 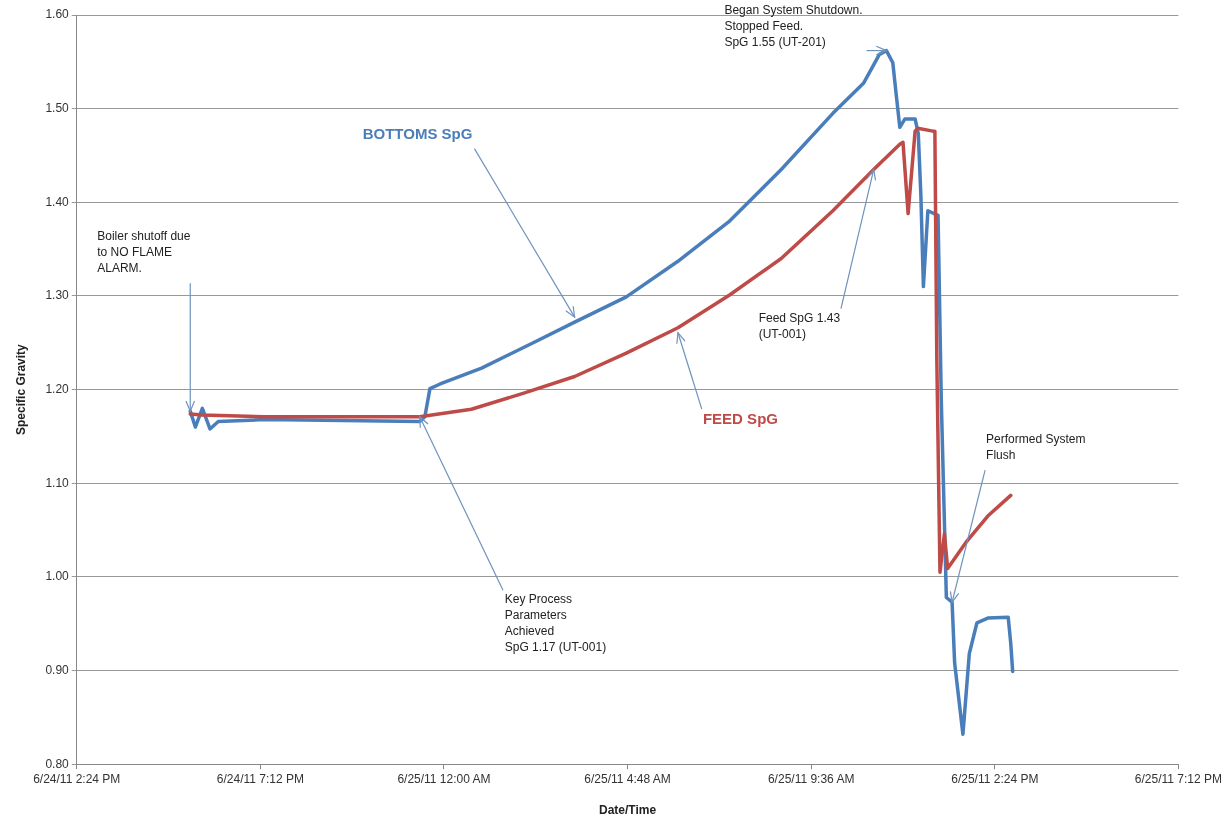 What do you see at coordinates (799, 325) in the screenshot?
I see `annotation: Feed SpG 1.43 (UT-001)` at bounding box center [799, 325].